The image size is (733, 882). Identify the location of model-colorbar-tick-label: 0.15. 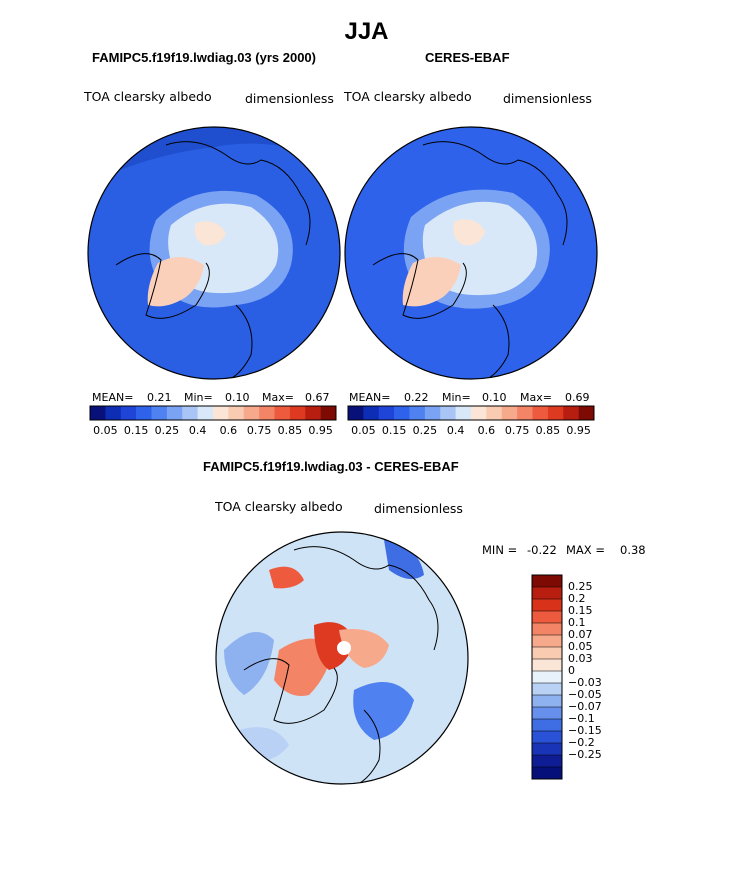
(136, 430).